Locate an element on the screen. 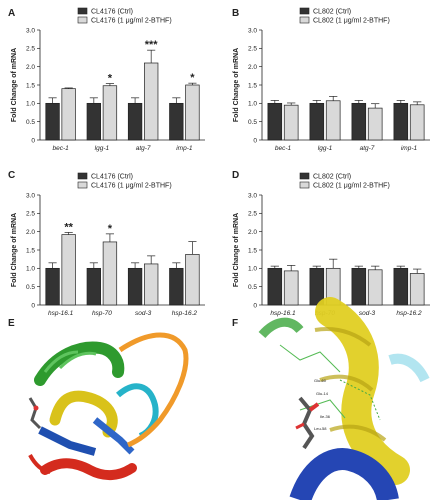  panel-e-structure: E is located at coordinates (98, 399).